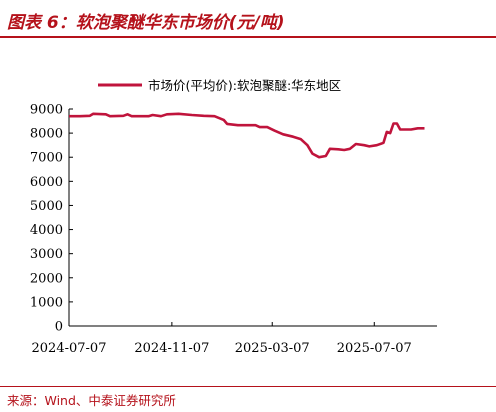 The height and width of the screenshot is (412, 496). Describe the element at coordinates (46, 206) in the screenshot. I see `y-tick-label: 5000` at that location.